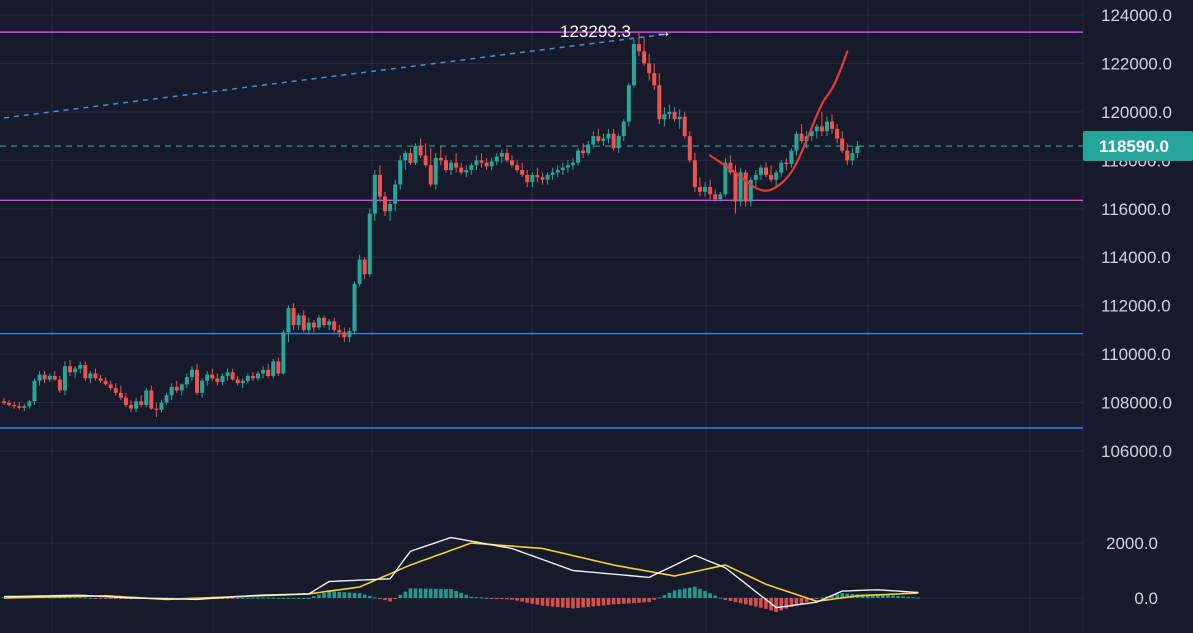 This screenshot has width=1193, height=633. I want to click on macd-axis: 0.0 2000.0, so click(1132, 571).